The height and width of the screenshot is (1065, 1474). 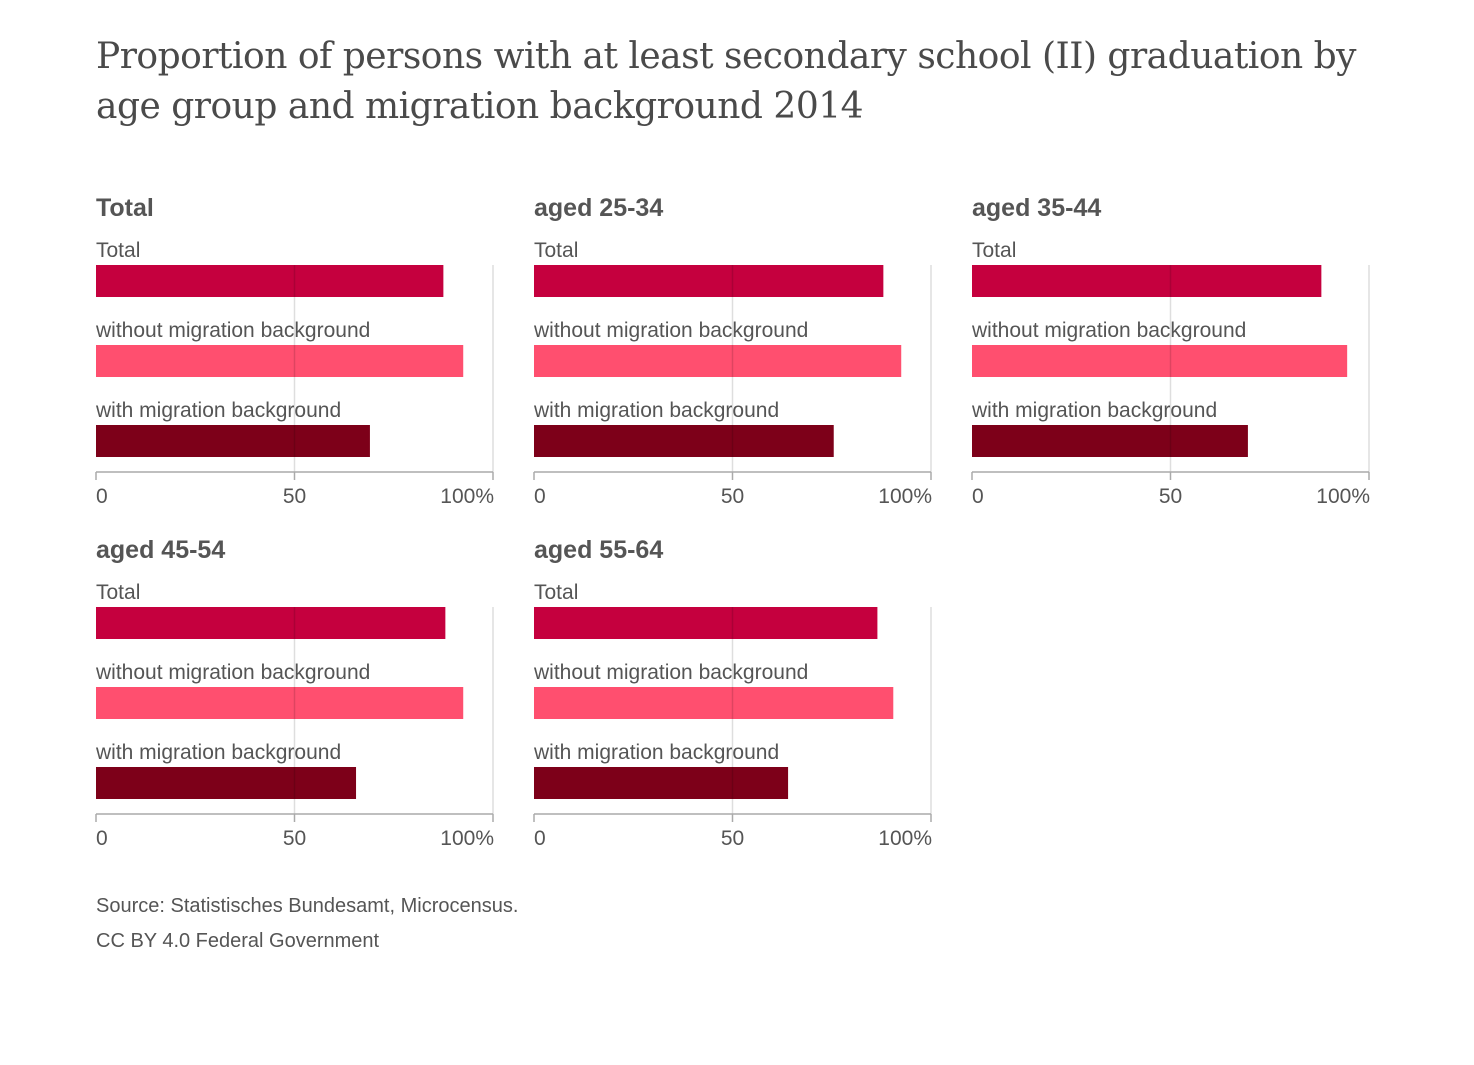 What do you see at coordinates (599, 550) in the screenshot?
I see `panel-title: aged 55-64` at bounding box center [599, 550].